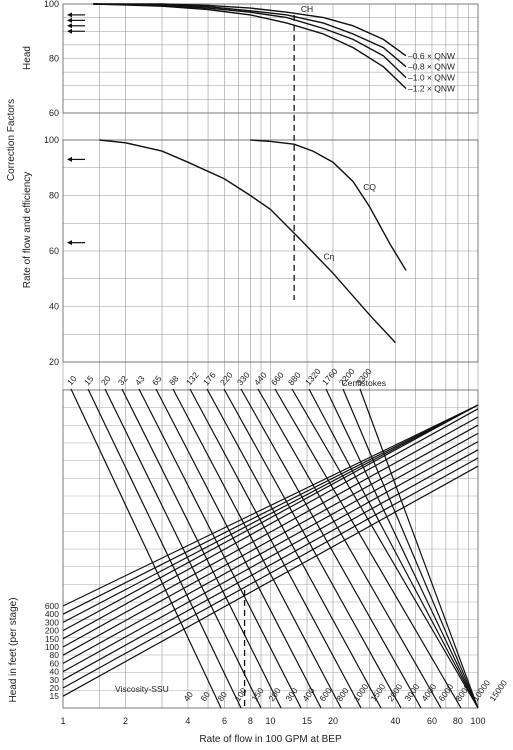 This screenshot has width=513, height=750. Describe the element at coordinates (431, 88) in the screenshot. I see `head-curve-label: –1.2 × QNW` at that location.